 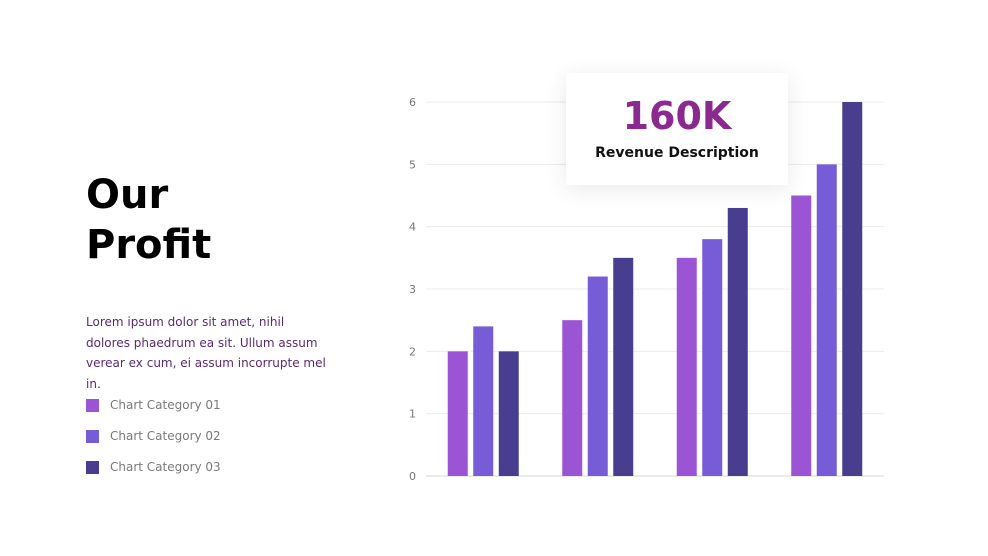 I want to click on legend-item-category-03: Chart Category 03, so click(x=153, y=467).